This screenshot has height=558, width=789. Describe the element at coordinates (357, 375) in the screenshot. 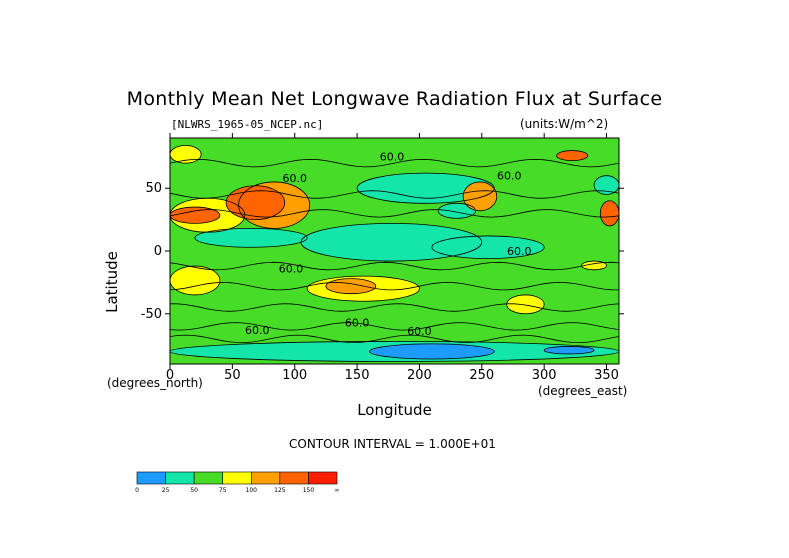

I see `x-tick-label: 150` at that location.